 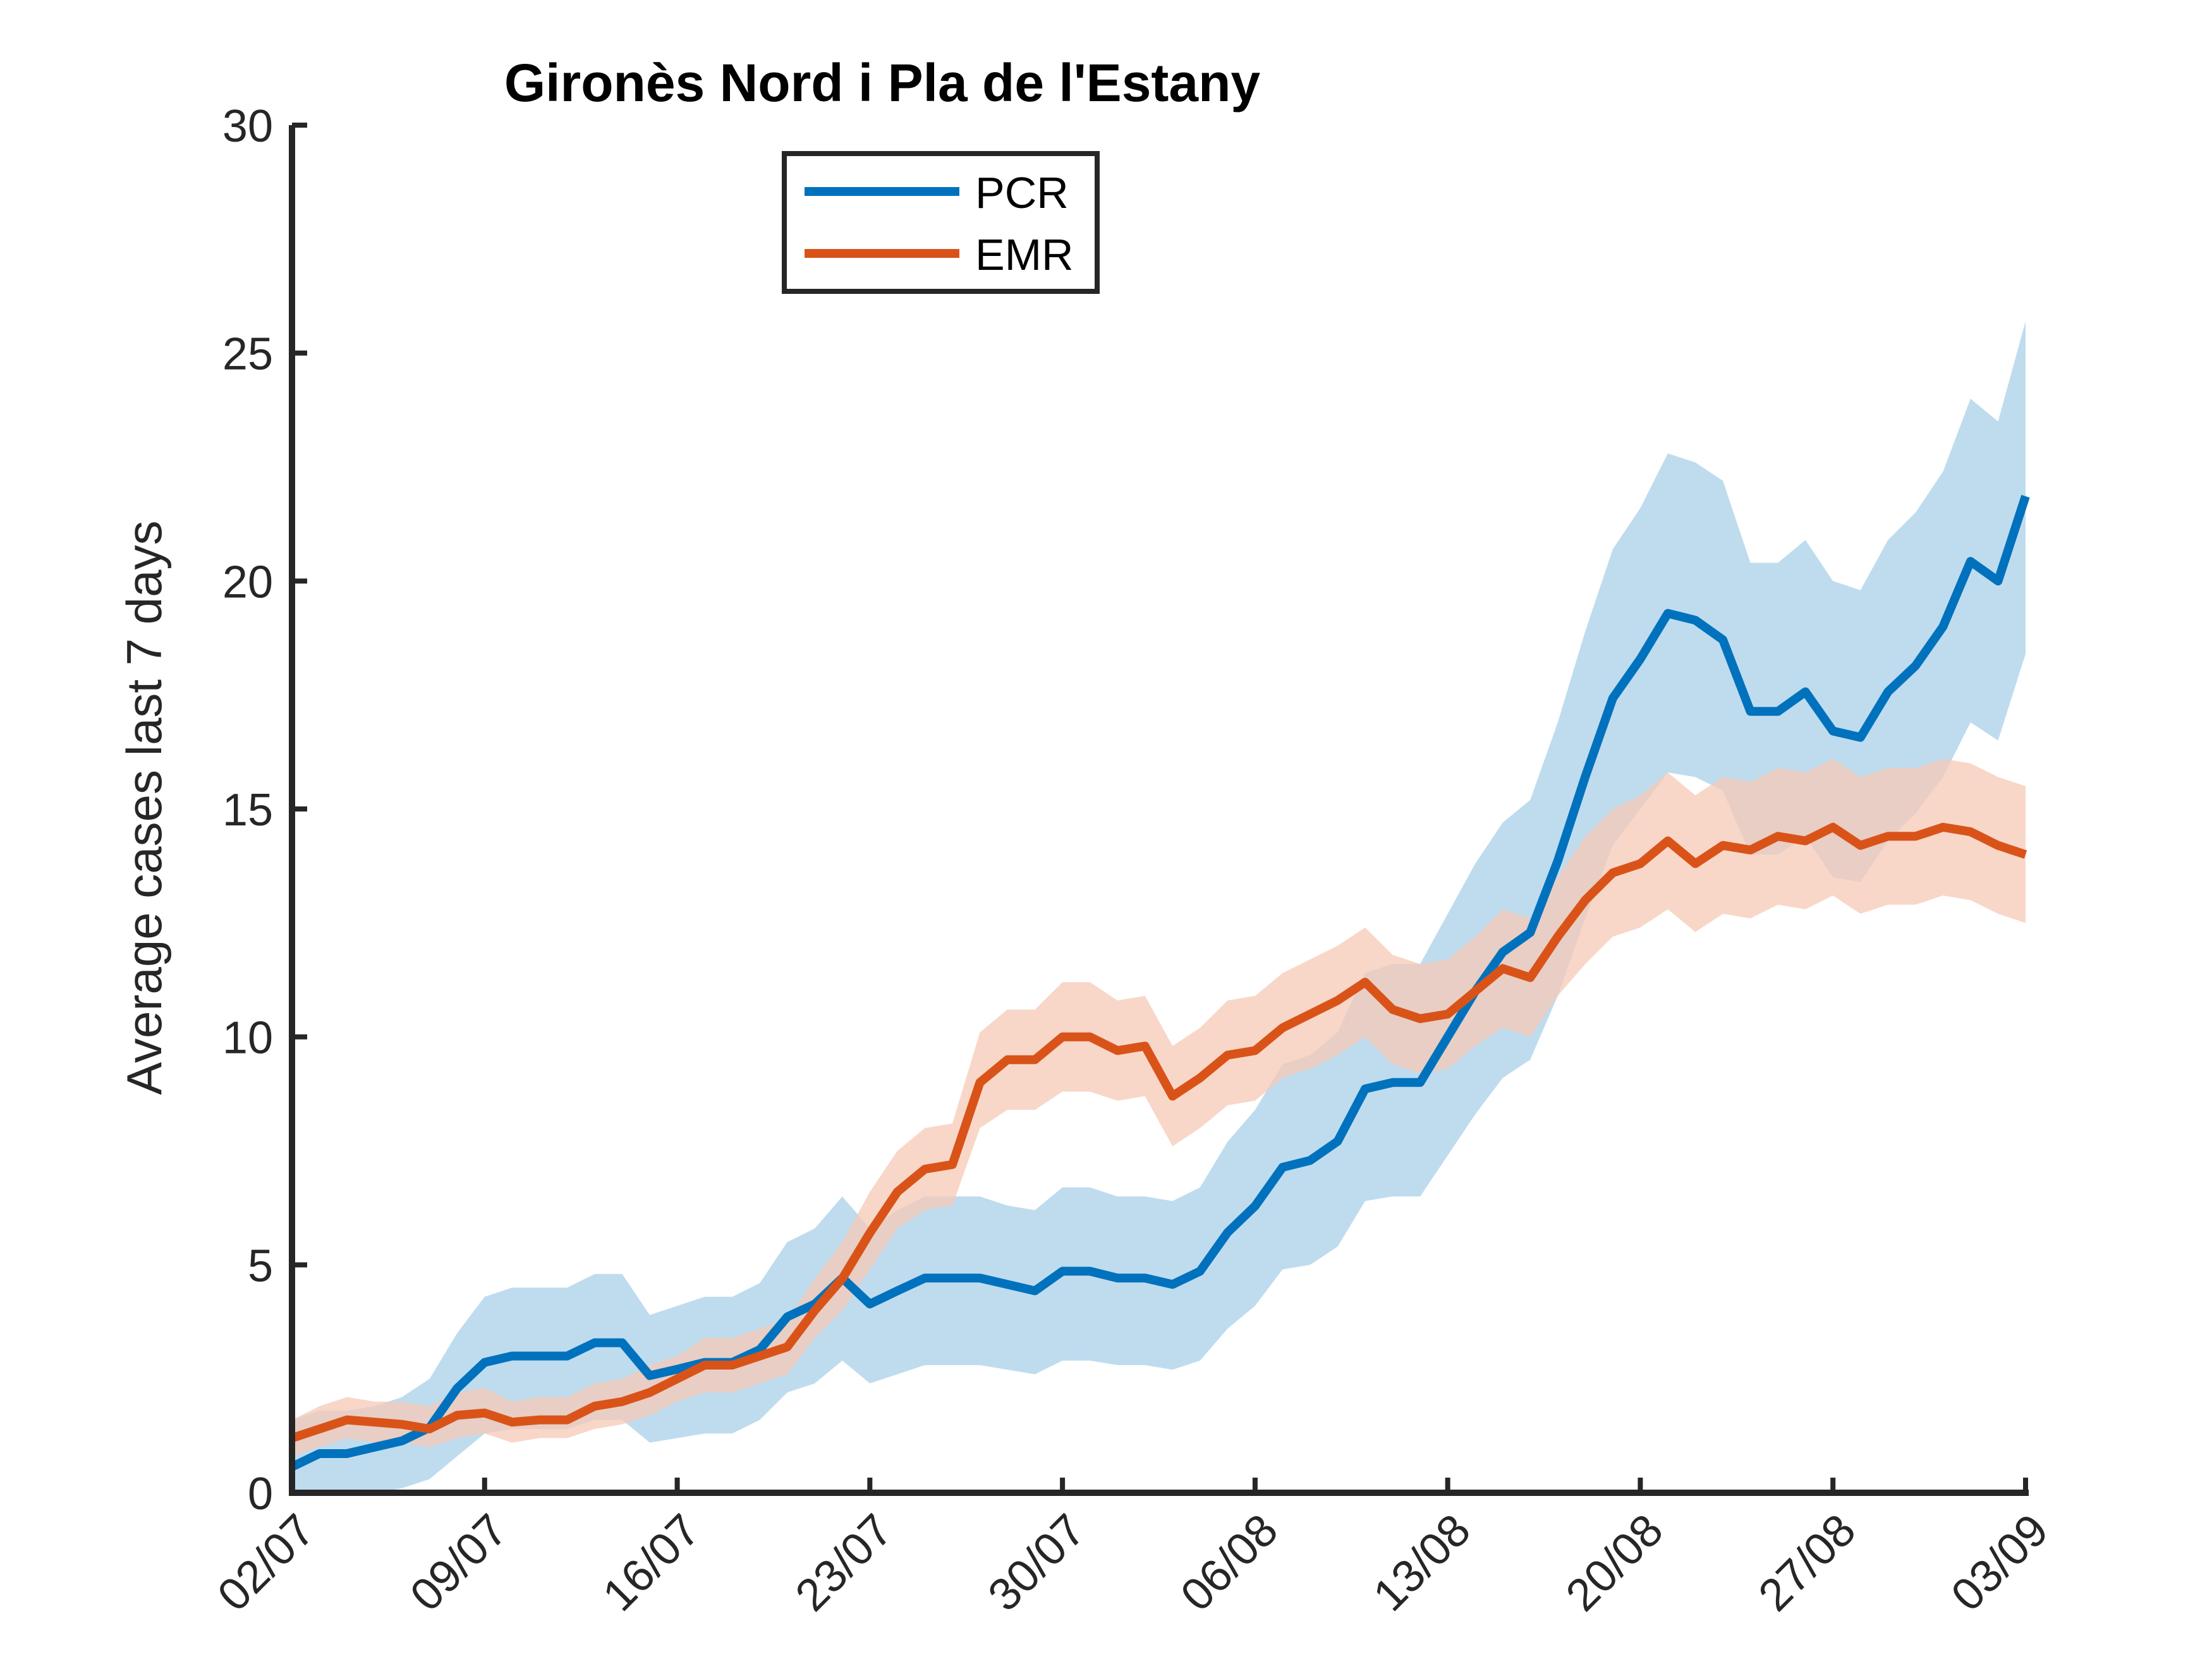 I want to click on legend: PCR EMR, so click(x=941, y=222).